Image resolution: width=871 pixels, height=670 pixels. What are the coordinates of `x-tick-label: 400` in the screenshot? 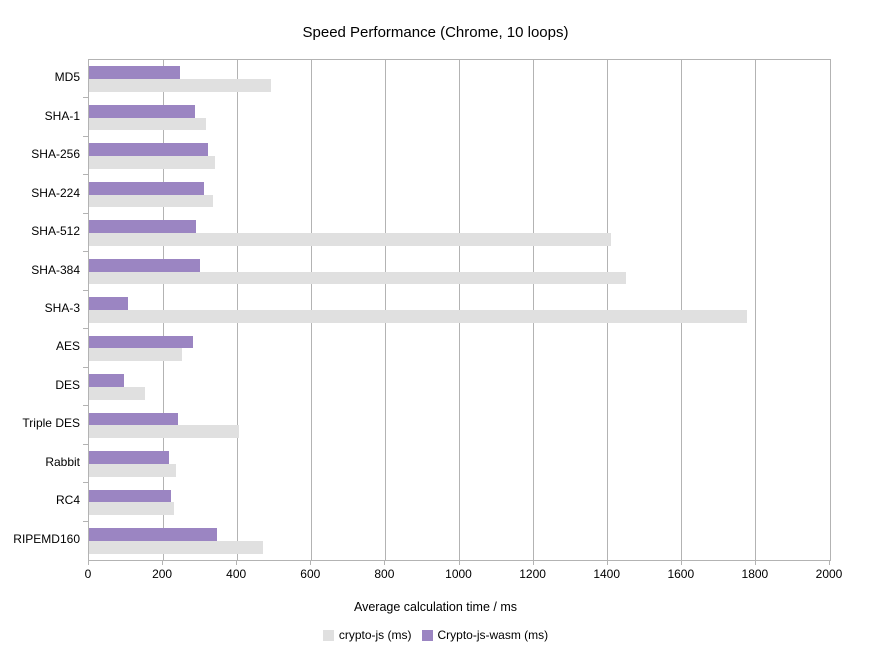 It's located at (236, 574).